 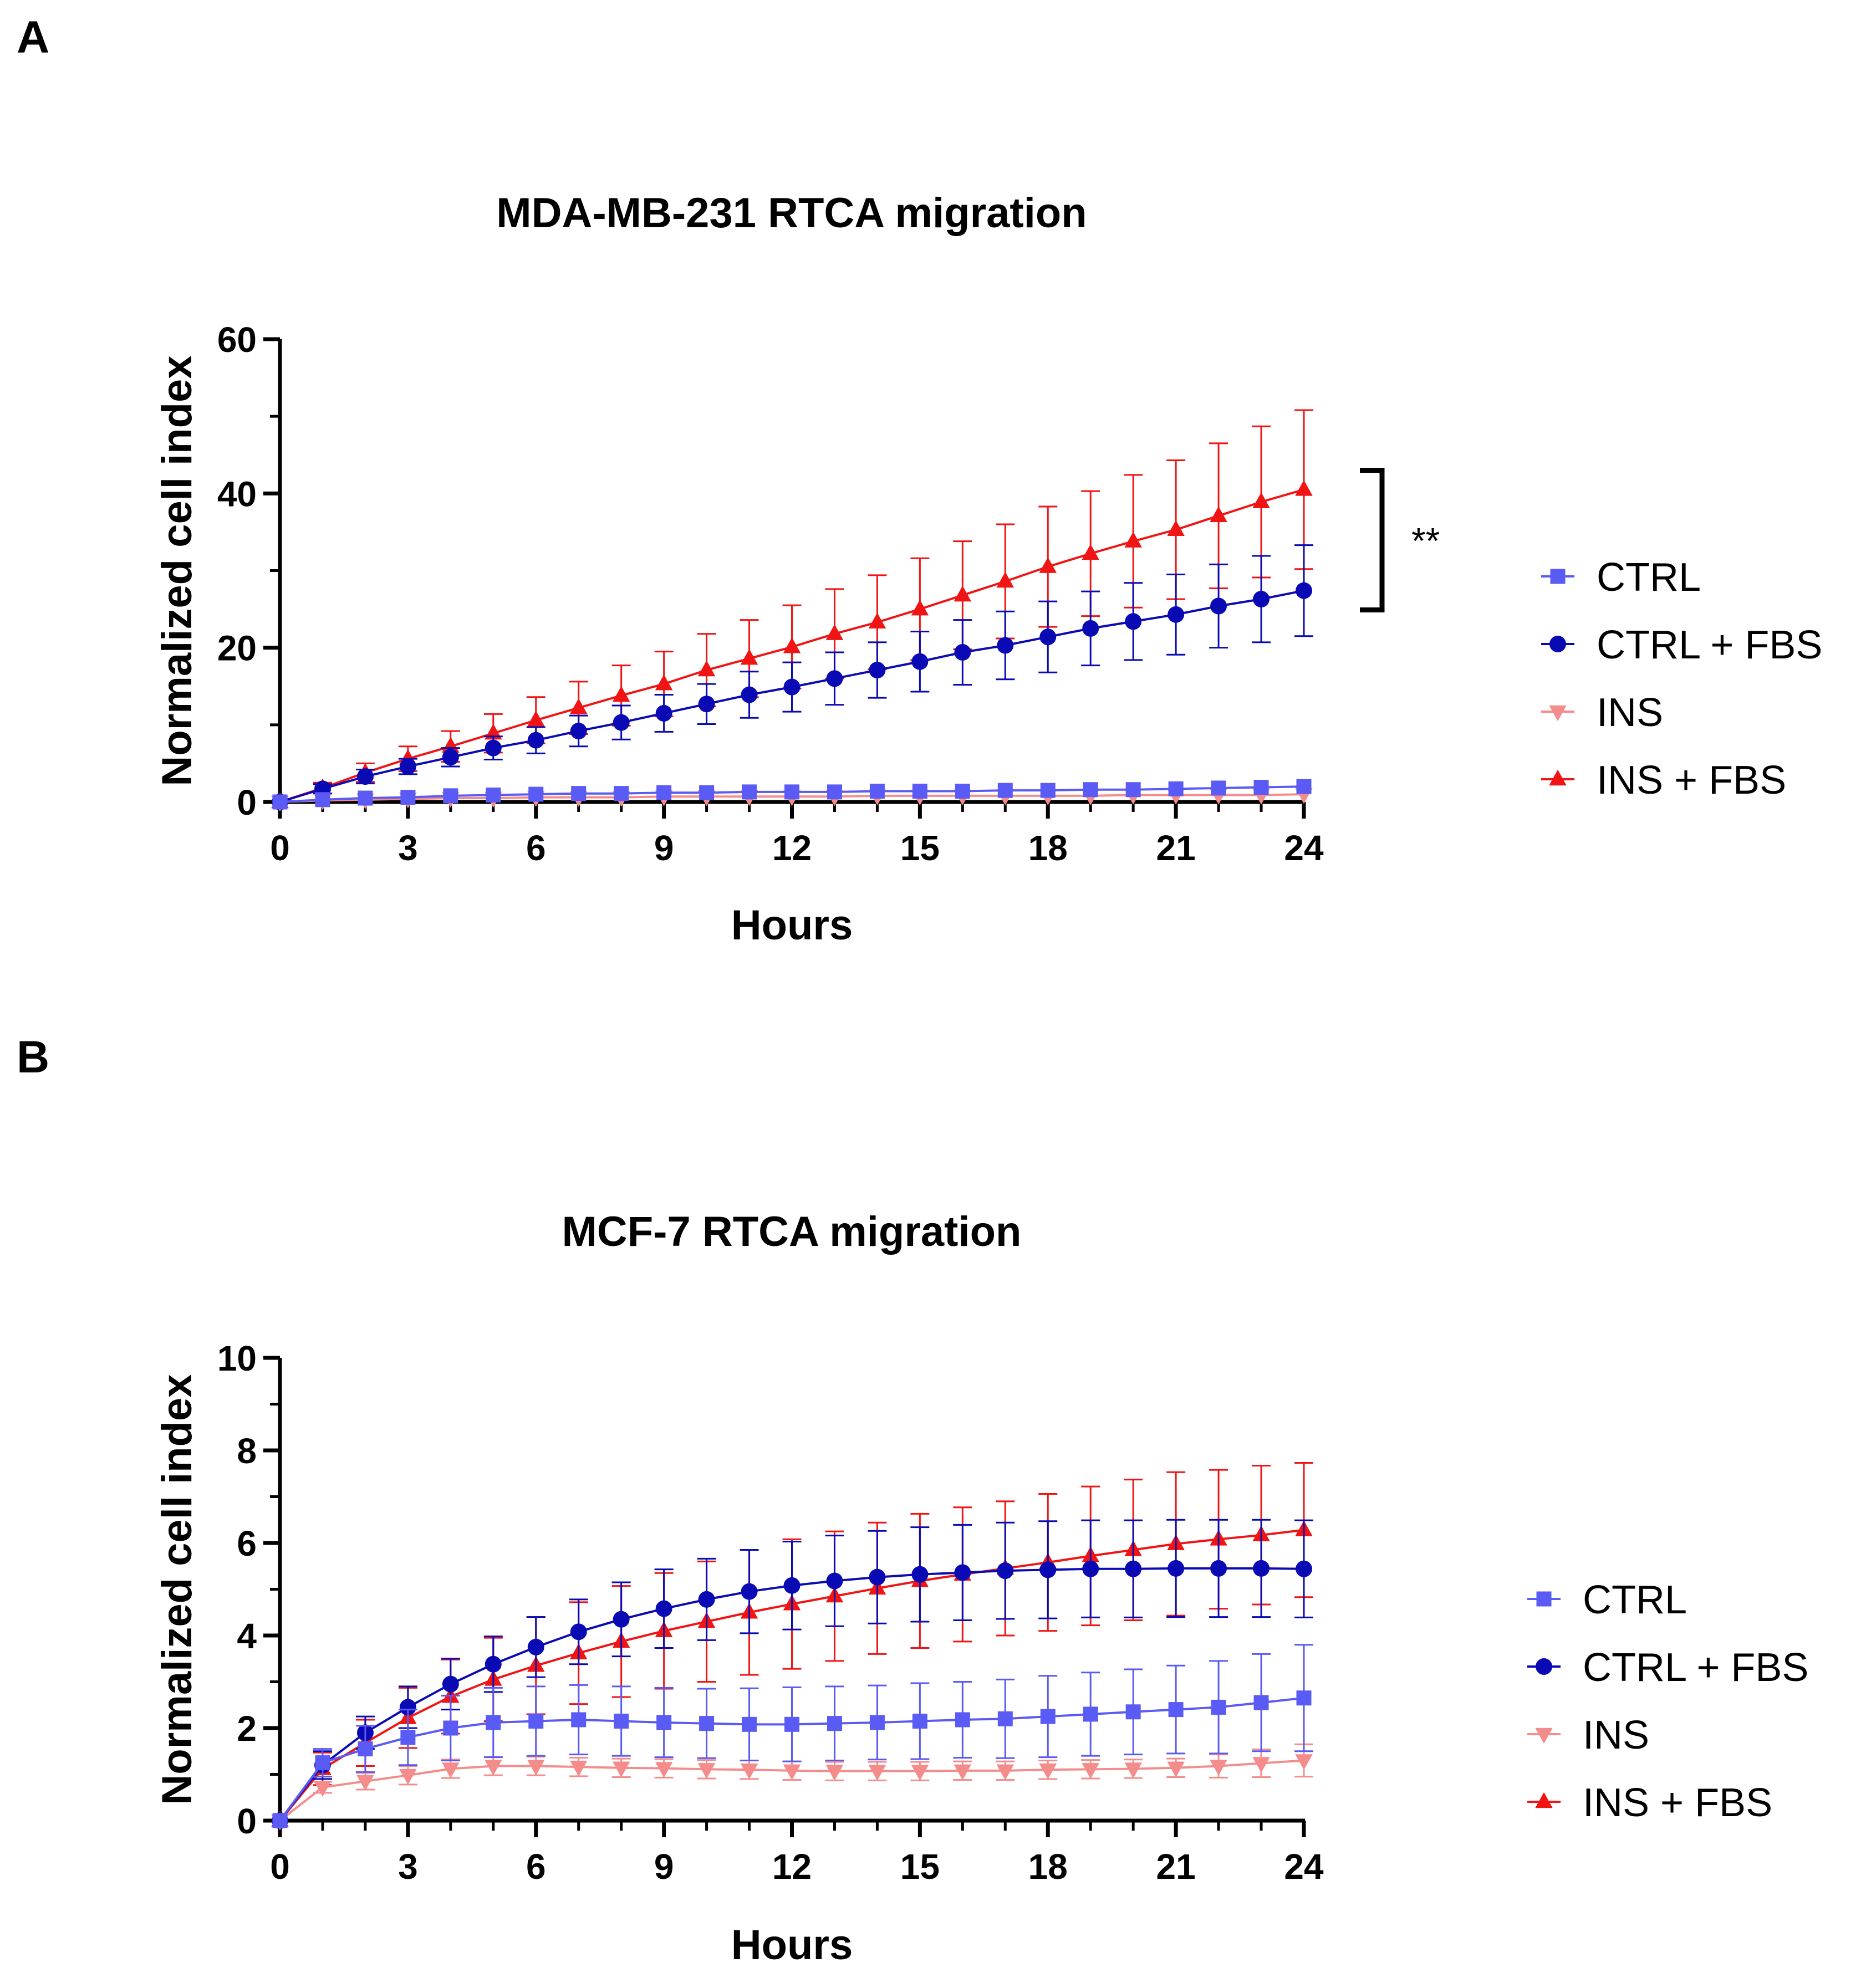 I want to click on legend-item-ctrl: CTRL, so click(x=1621, y=578).